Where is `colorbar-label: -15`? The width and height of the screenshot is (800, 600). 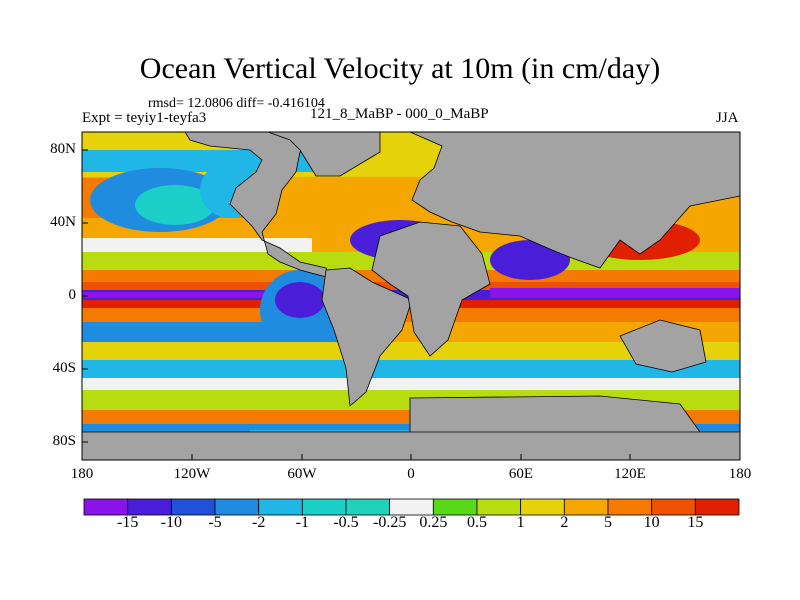 colorbar-label: -15 is located at coordinates (127, 522).